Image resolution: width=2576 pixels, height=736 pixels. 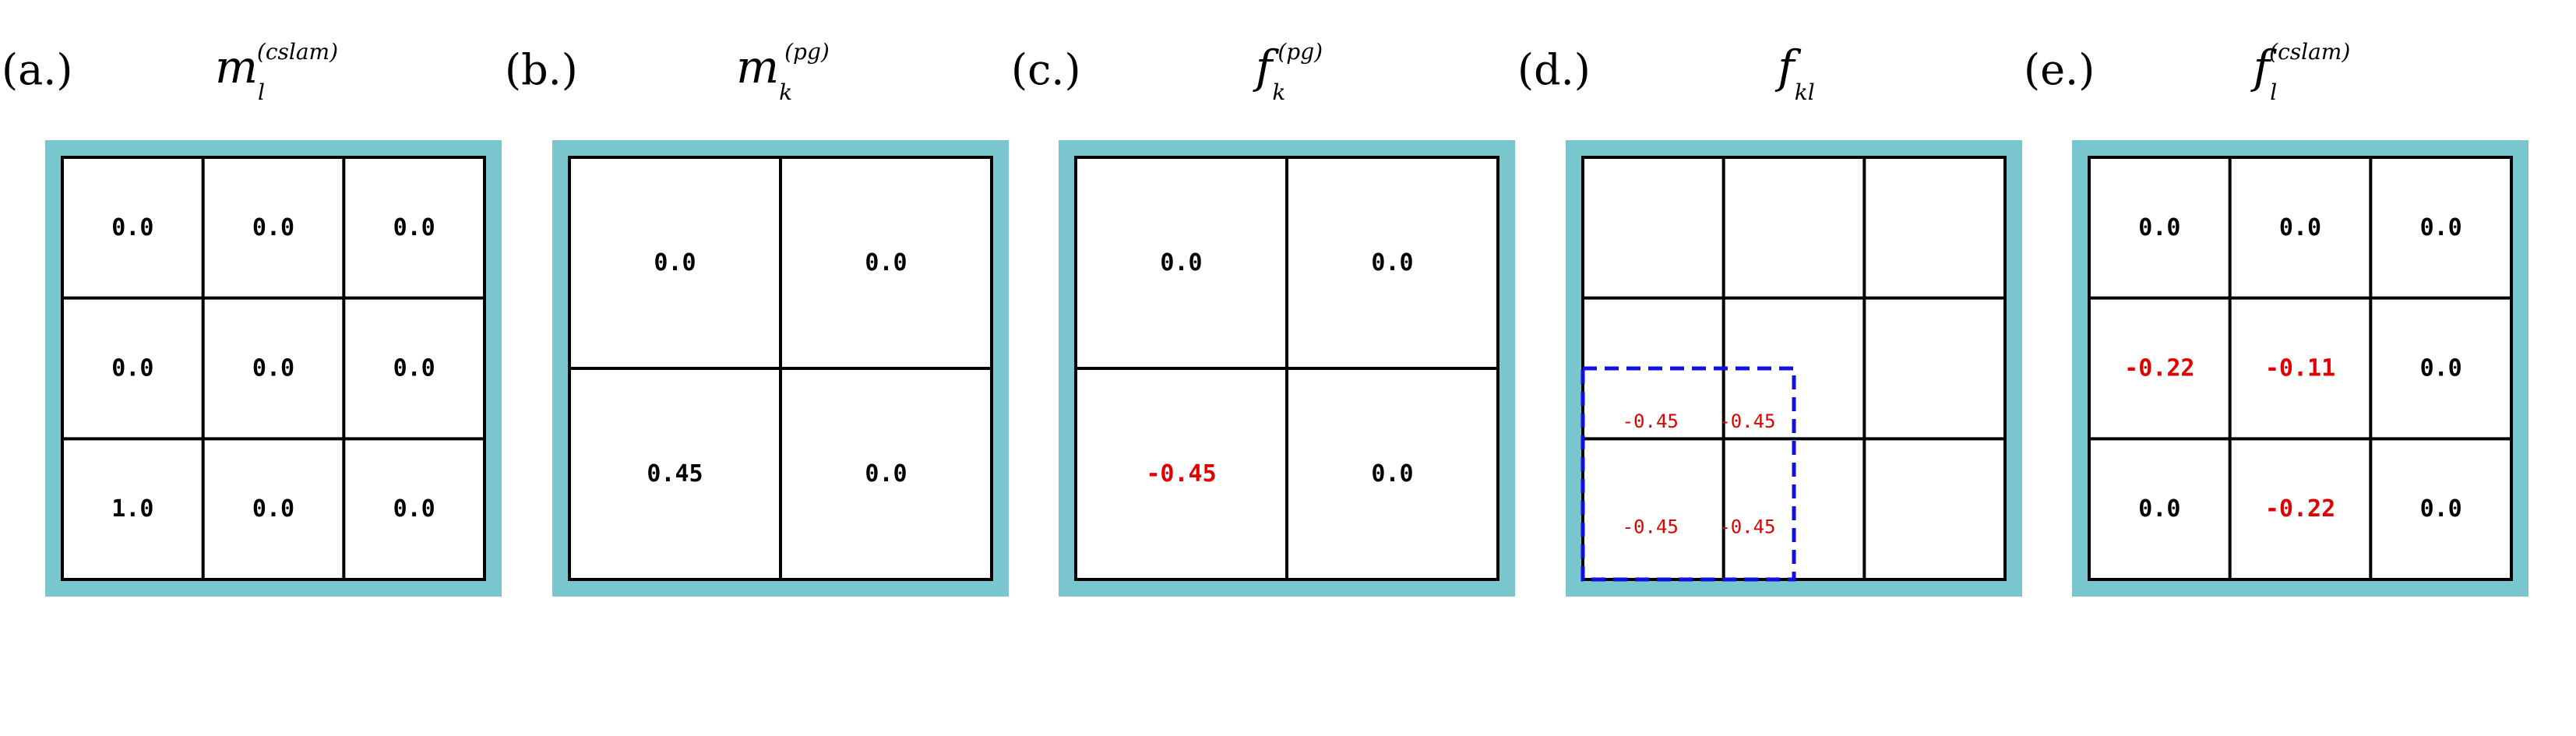 I want to click on grid-inner-e, so click(x=2300, y=368).